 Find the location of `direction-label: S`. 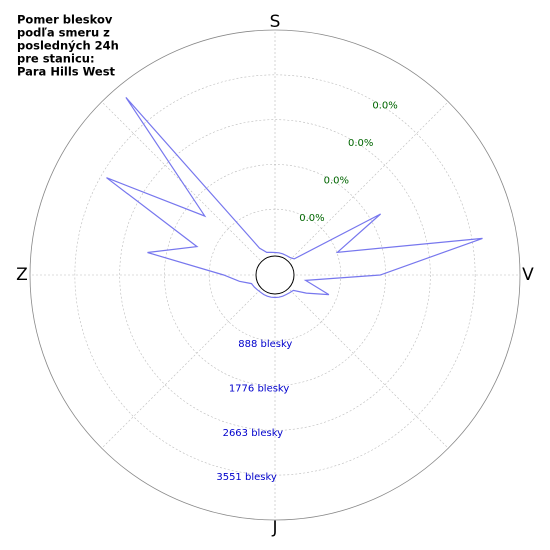

direction-label: S is located at coordinates (275, 22).